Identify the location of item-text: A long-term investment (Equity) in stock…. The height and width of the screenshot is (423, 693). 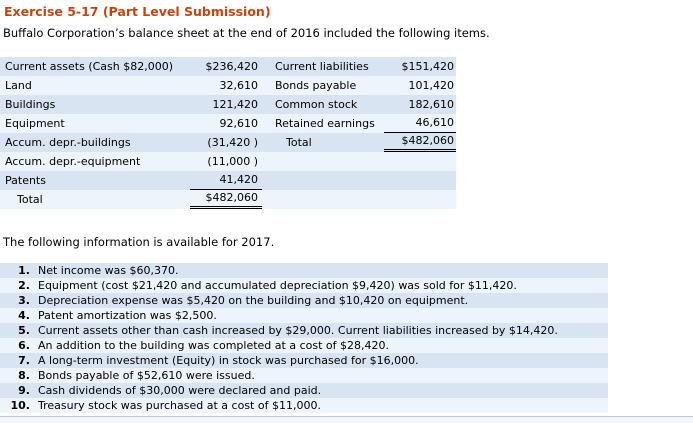
(228, 360).